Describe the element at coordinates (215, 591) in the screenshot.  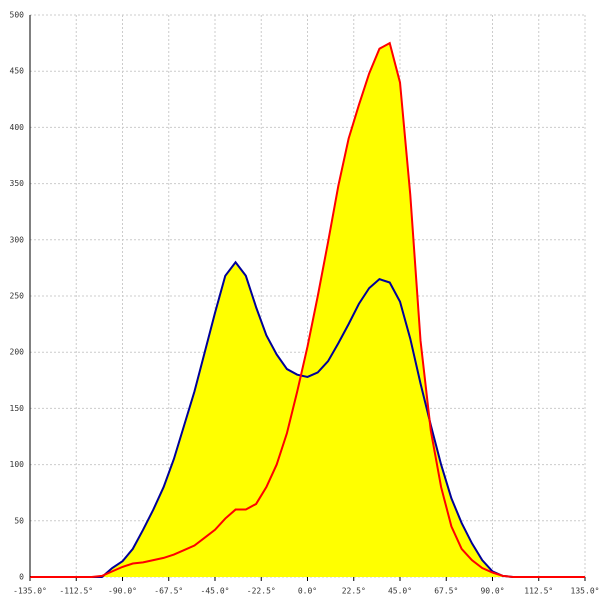
I see `x-tick-label: -45.0°` at that location.